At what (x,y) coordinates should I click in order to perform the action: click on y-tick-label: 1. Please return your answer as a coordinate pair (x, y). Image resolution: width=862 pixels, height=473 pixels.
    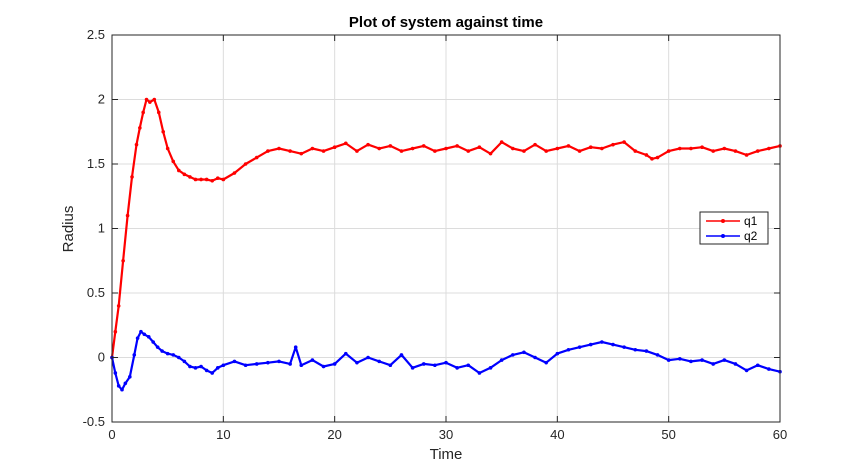
    Looking at the image, I should click on (101, 228).